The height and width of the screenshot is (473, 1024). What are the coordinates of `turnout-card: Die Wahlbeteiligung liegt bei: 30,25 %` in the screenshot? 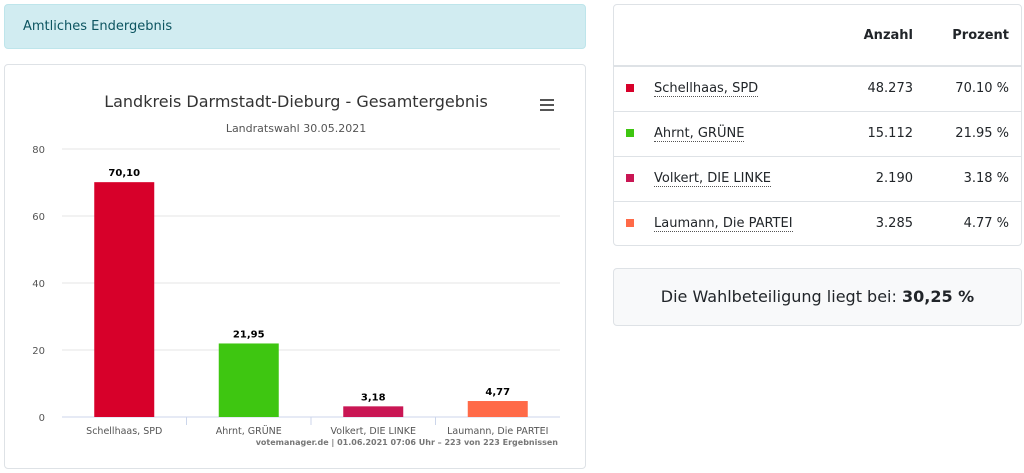 It's located at (817, 297).